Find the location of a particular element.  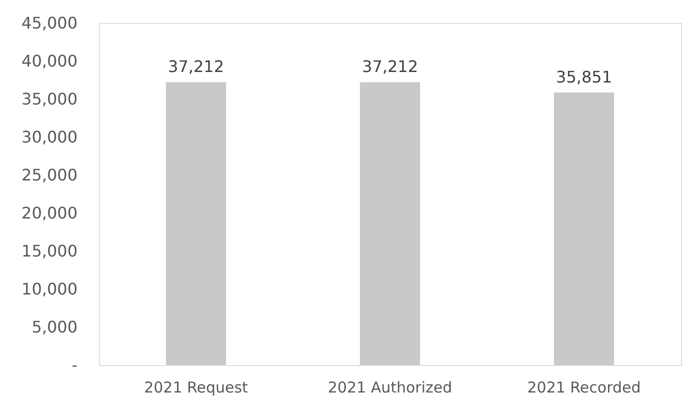

y-tick-label: 35,000 is located at coordinates (50, 99).